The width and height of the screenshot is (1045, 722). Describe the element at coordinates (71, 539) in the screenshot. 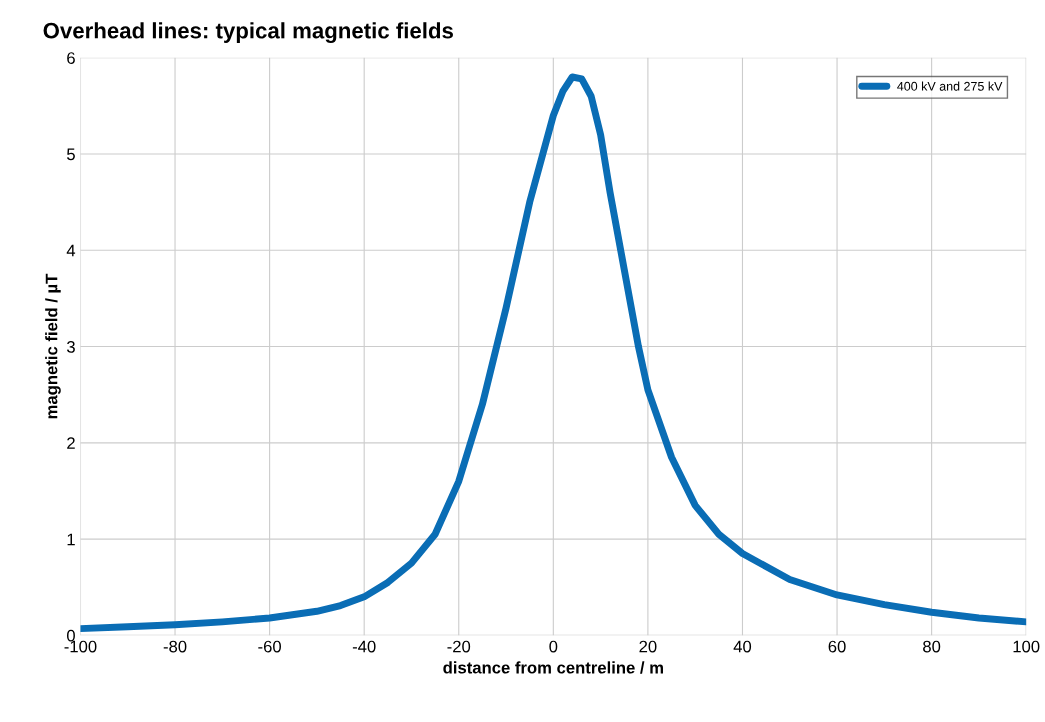

I see `y-tick-label: 1` at that location.